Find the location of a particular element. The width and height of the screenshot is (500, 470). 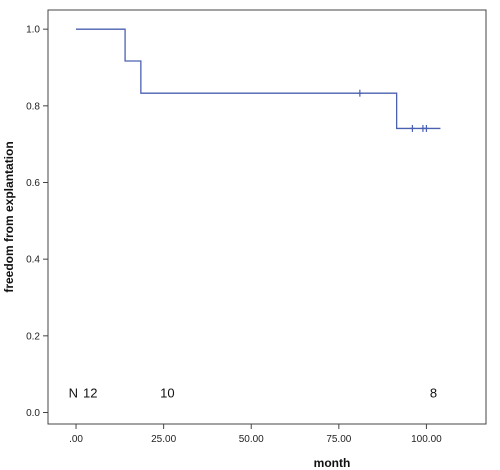

risk-table-value: 10 is located at coordinates (167, 392).